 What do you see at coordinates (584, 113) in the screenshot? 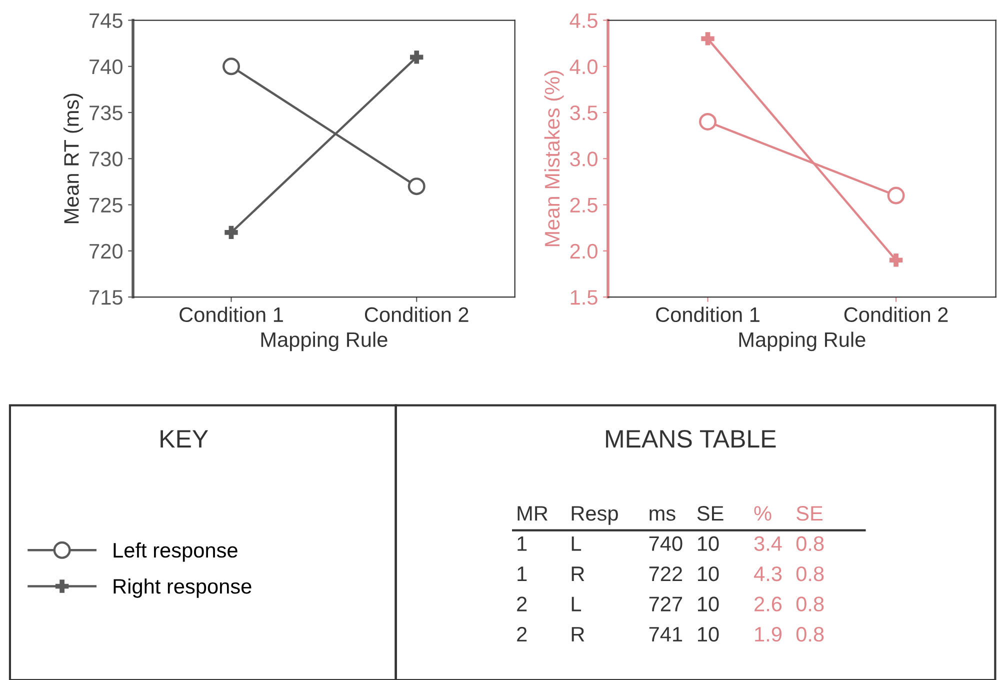
I see `y-tick-label: 3.5` at bounding box center [584, 113].